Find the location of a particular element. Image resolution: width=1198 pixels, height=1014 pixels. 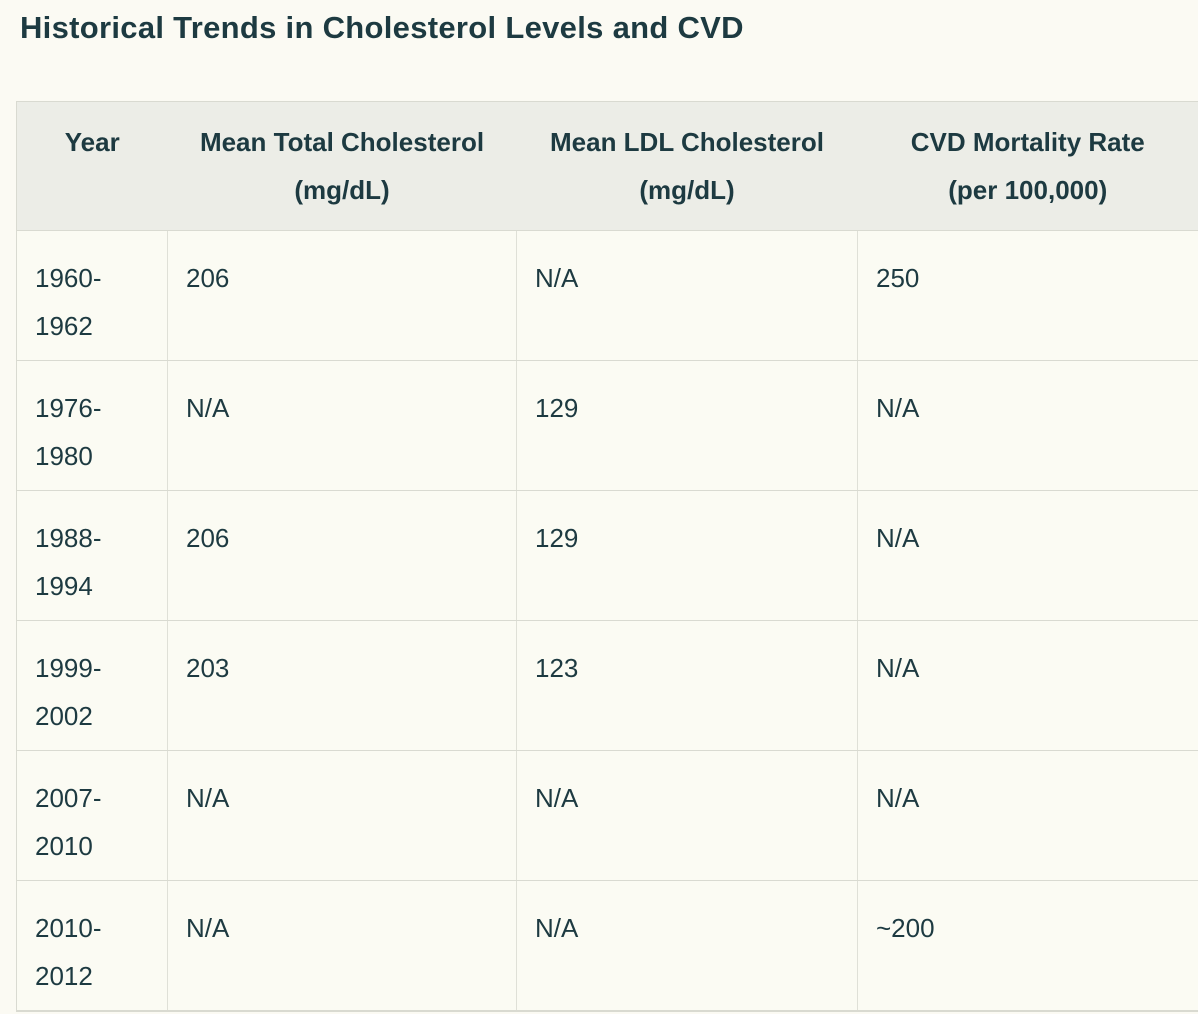

year-cell: 2007- 2010 is located at coordinates (92, 815).